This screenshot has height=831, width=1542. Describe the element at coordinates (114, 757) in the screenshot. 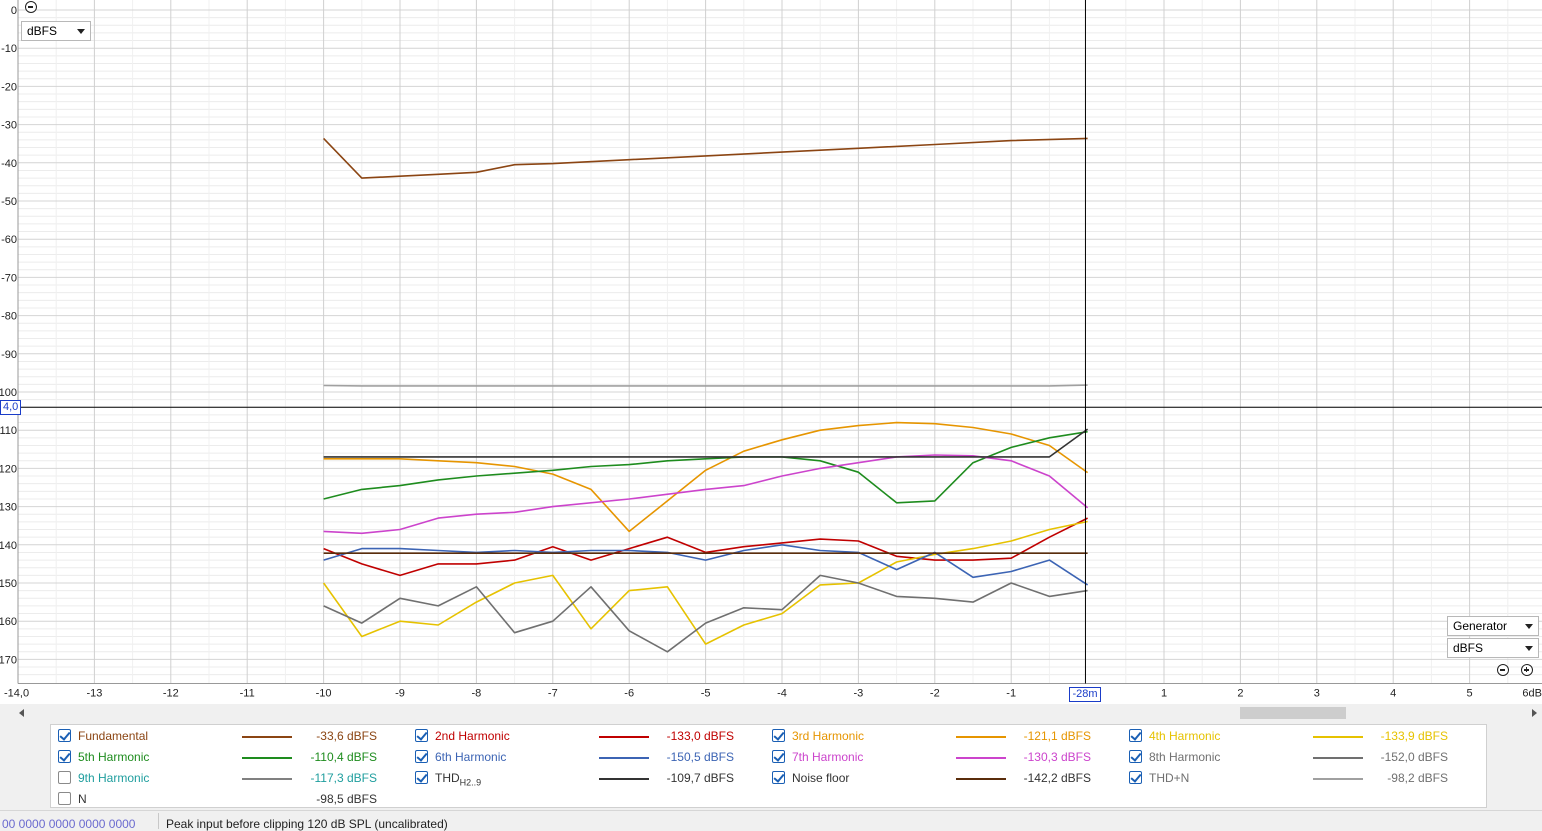

I see `legend-label: 5th Harmonic` at that location.